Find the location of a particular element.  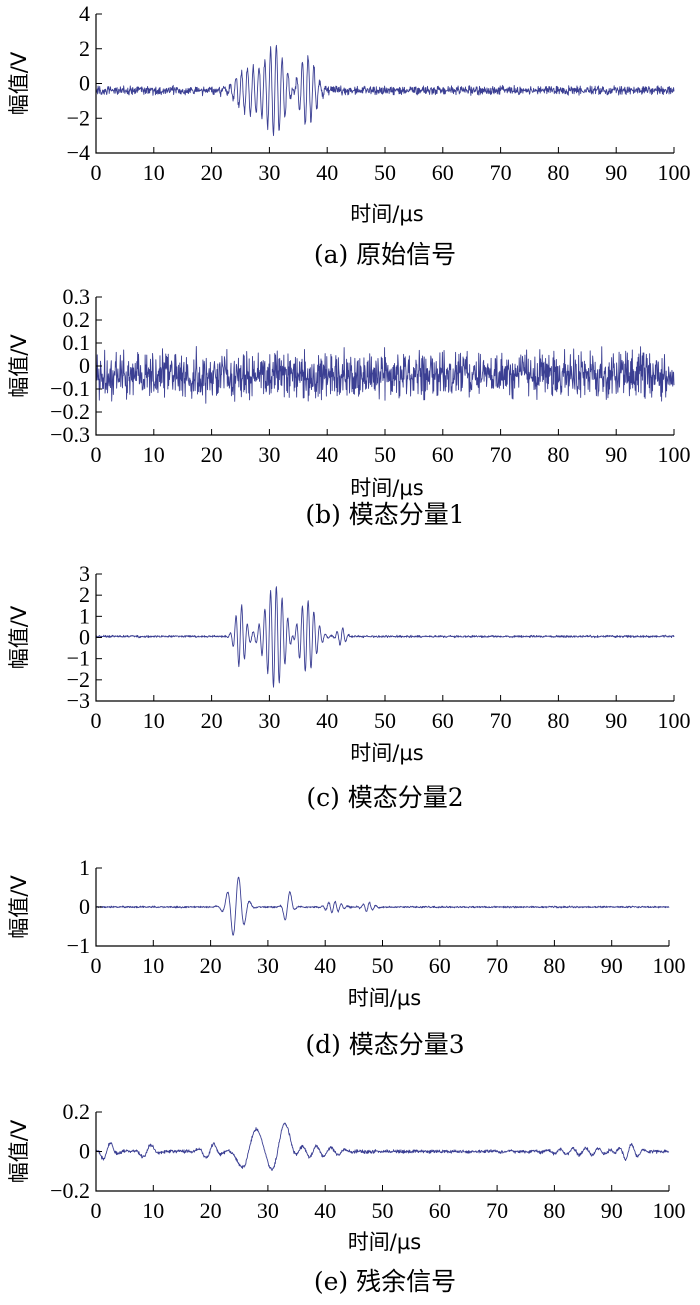

x-tick-label-c-1: 10 is located at coordinates (154, 720).